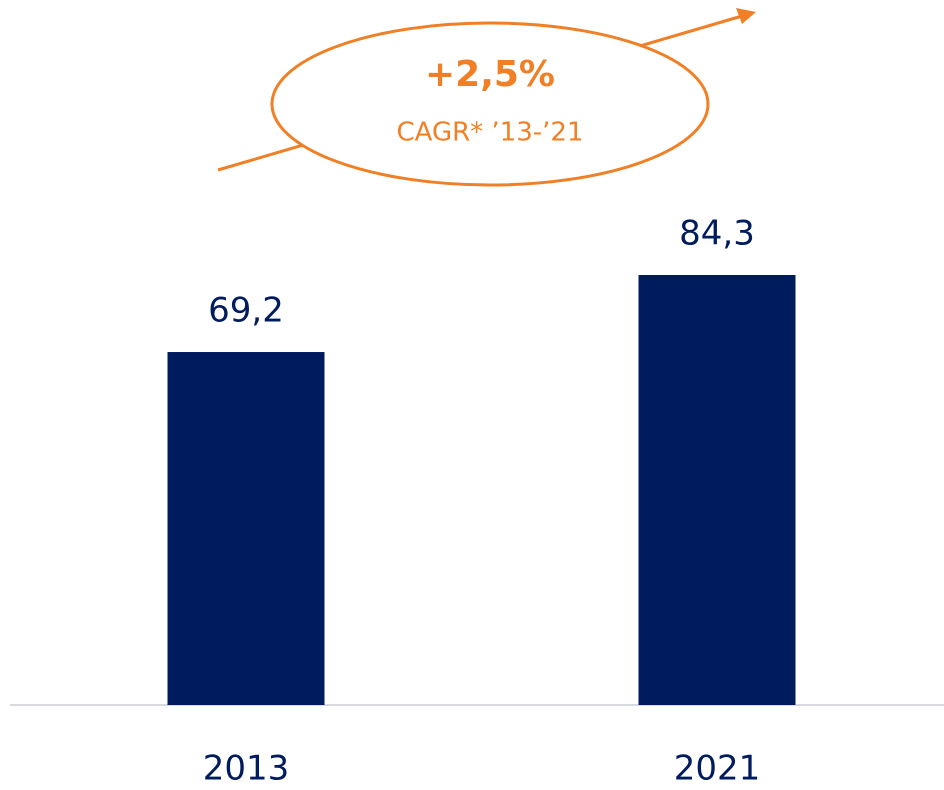 The height and width of the screenshot is (790, 944). Describe the element at coordinates (490, 104) in the screenshot. I see `cagr-ellipse` at that location.